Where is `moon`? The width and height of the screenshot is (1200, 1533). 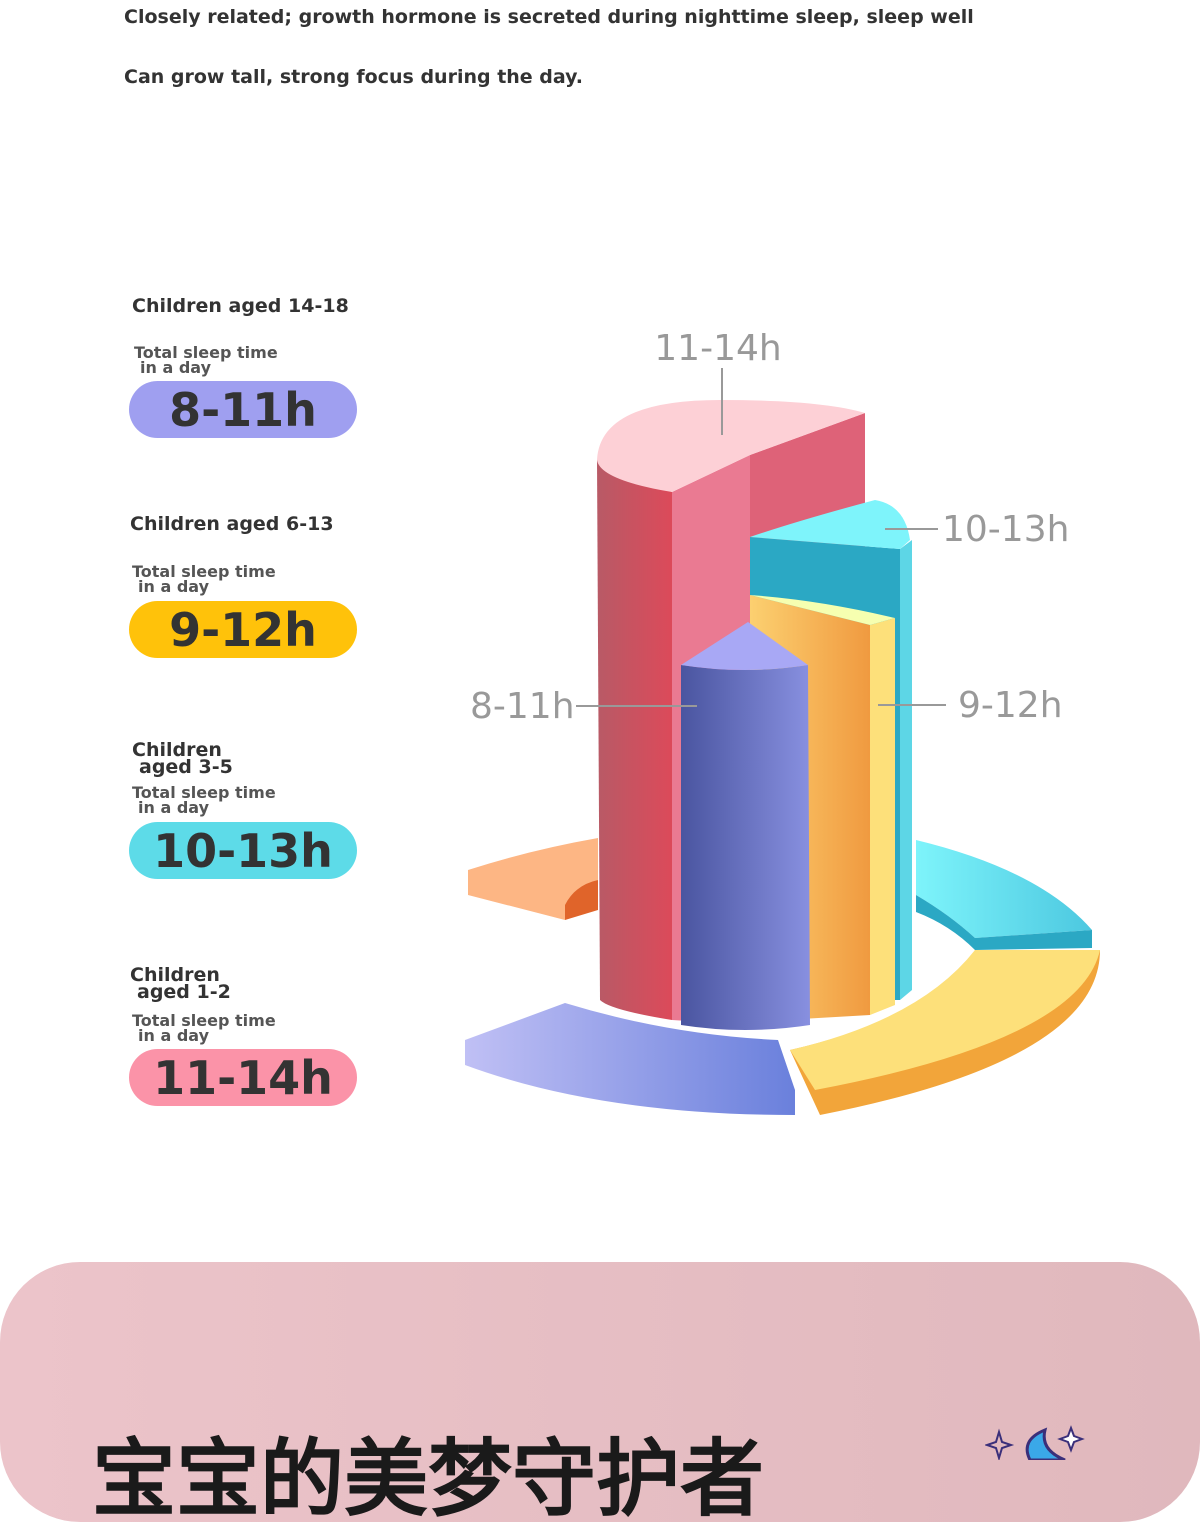 moon is located at coordinates (1045, 1443).